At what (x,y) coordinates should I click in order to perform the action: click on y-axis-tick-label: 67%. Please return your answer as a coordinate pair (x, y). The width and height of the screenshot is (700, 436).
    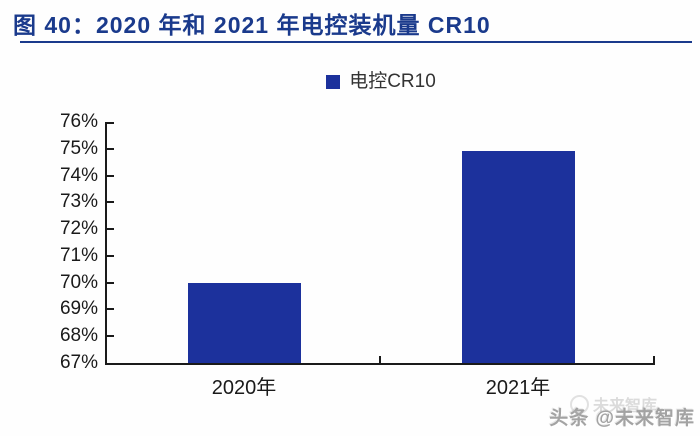
    Looking at the image, I should click on (78, 362).